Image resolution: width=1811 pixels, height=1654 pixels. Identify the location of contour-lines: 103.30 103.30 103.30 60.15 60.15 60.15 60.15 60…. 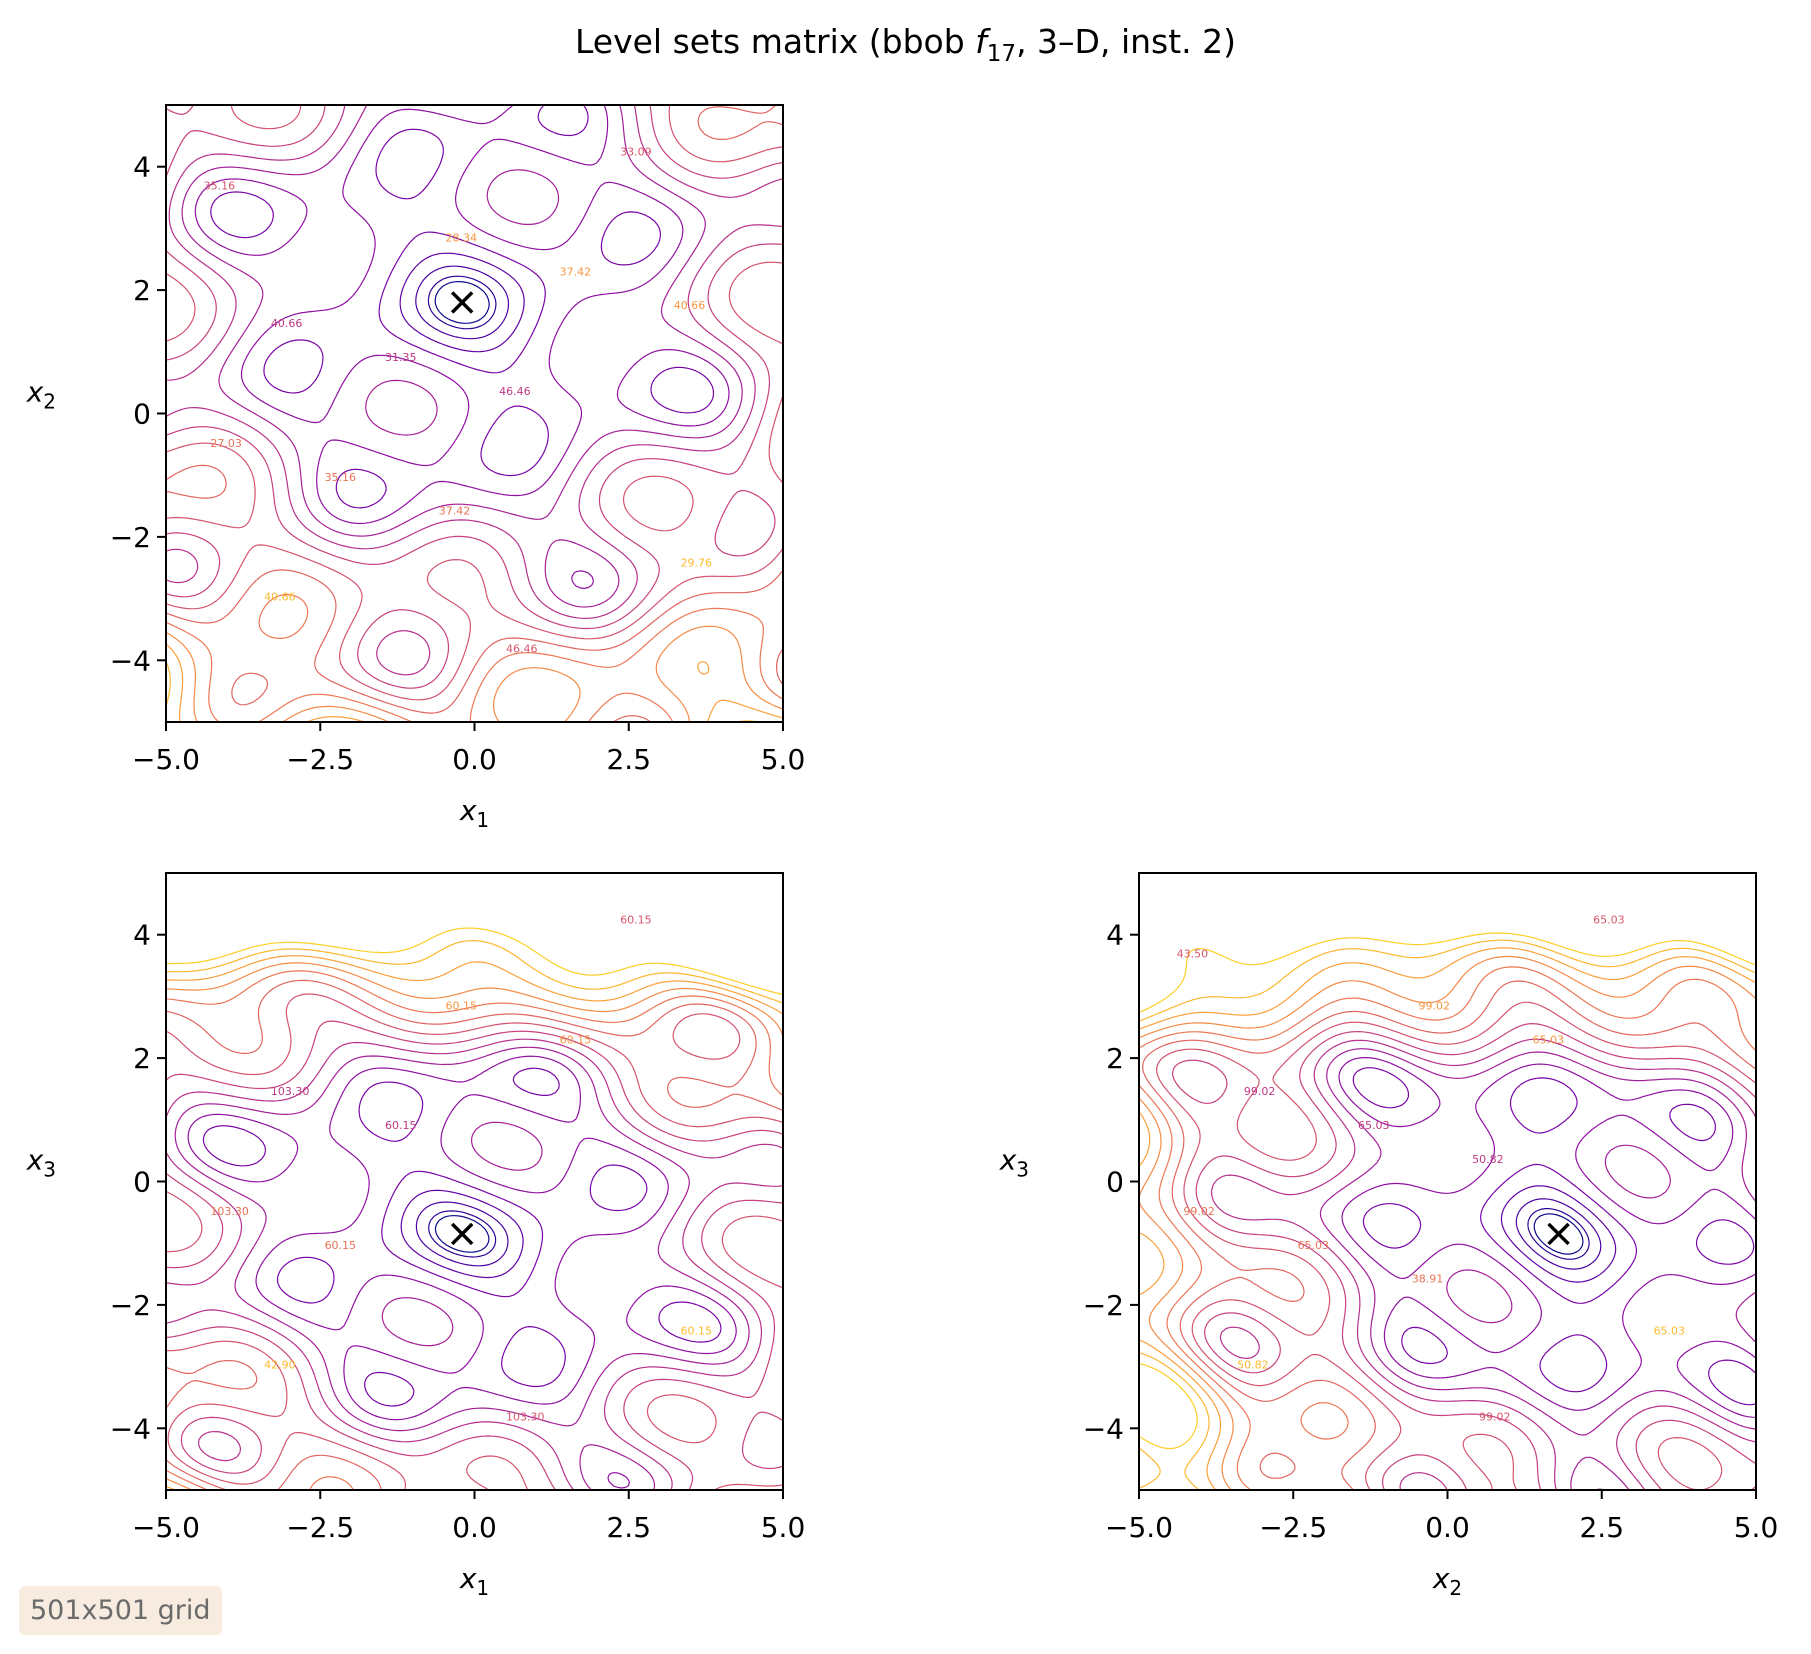
(474, 1202).